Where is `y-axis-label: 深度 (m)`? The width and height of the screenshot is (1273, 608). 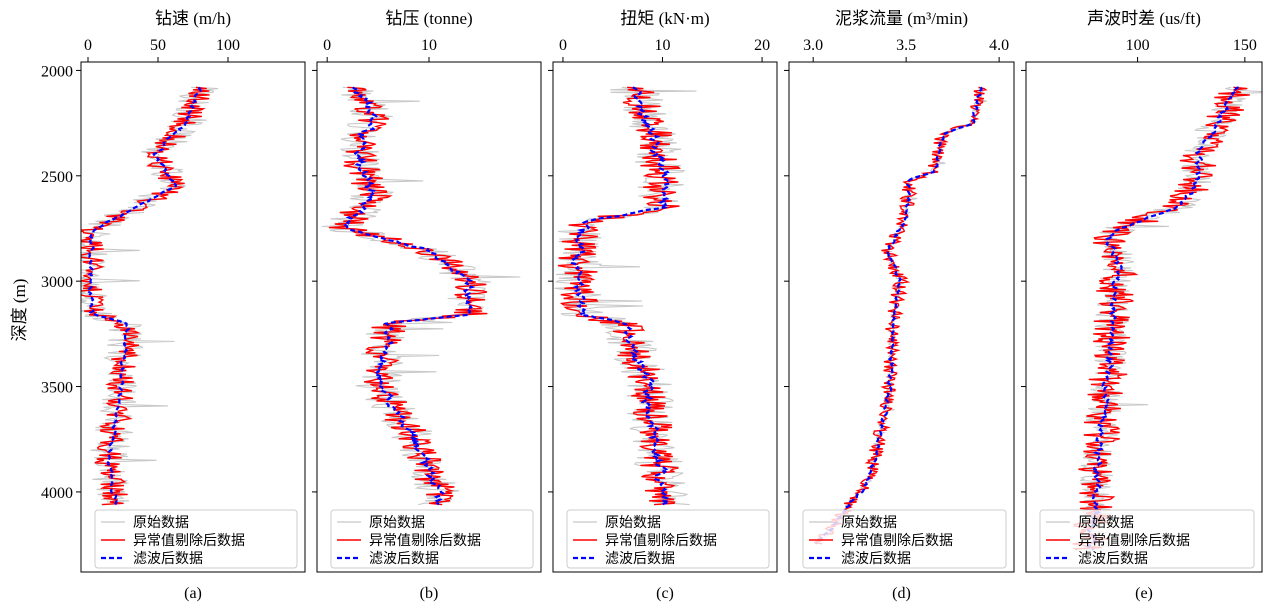
y-axis-label: 深度 (m) is located at coordinates (19, 310).